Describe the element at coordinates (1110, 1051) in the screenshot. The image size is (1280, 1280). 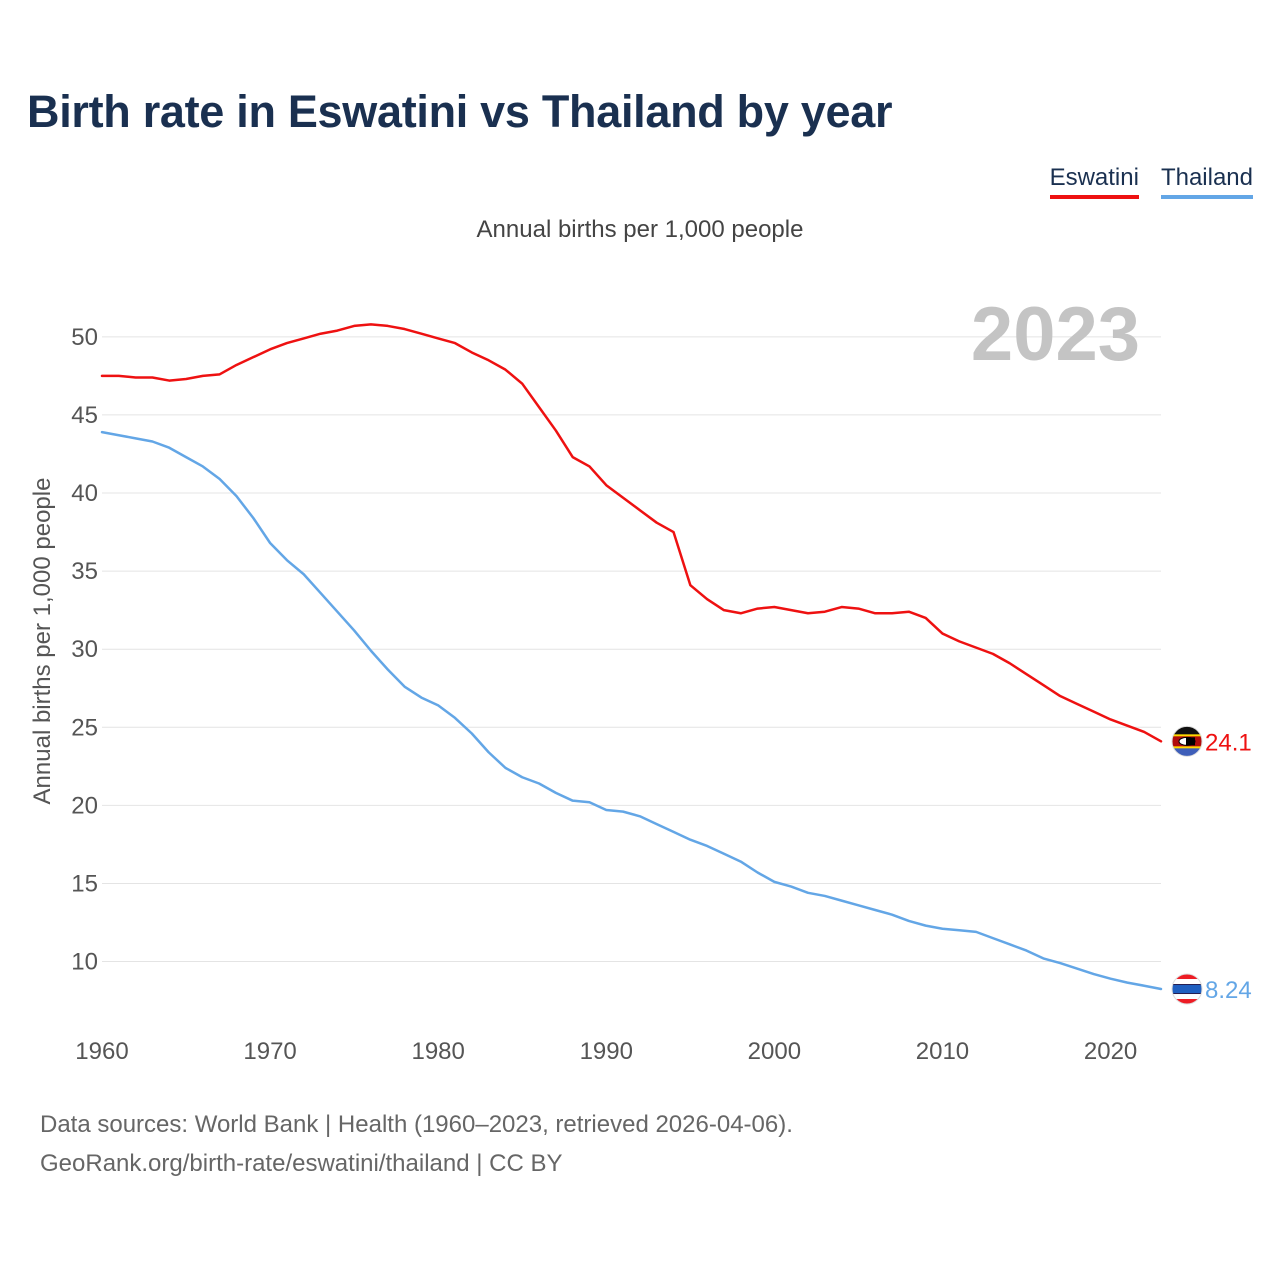
I see `x-tick-label-2020: 2020` at that location.